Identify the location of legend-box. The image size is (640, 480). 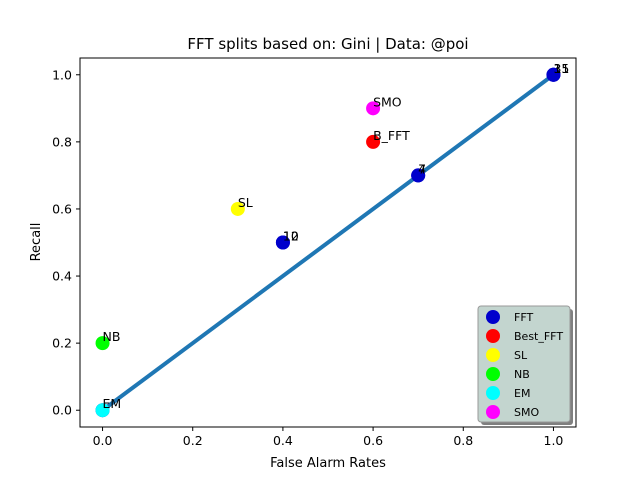
(524, 364).